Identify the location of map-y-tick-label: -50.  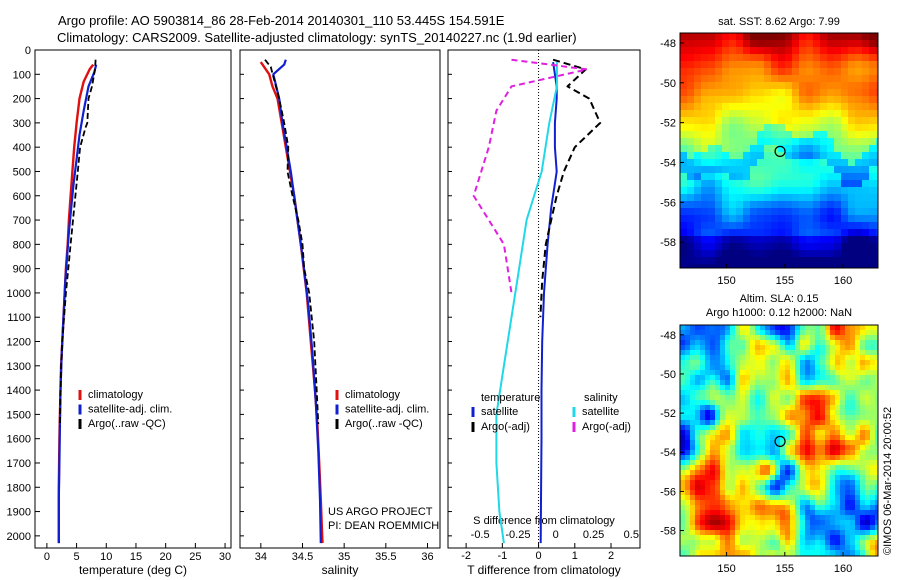
(668, 375).